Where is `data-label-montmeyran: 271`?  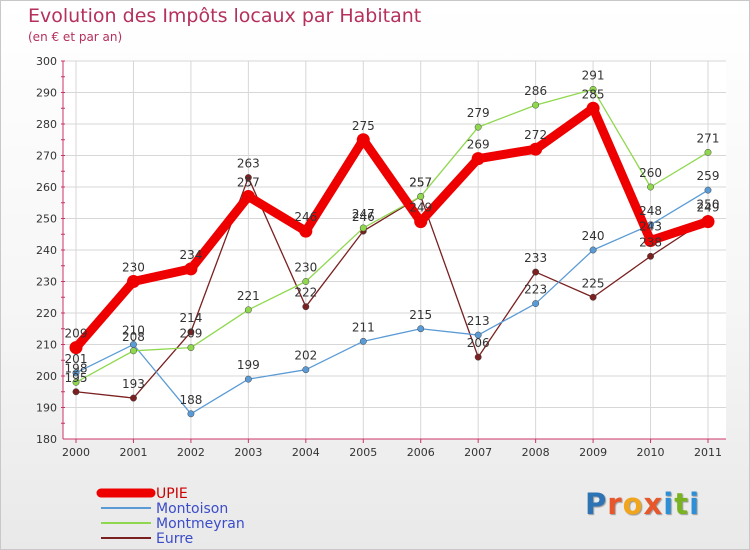 data-label-montmeyran: 271 is located at coordinates (708, 138).